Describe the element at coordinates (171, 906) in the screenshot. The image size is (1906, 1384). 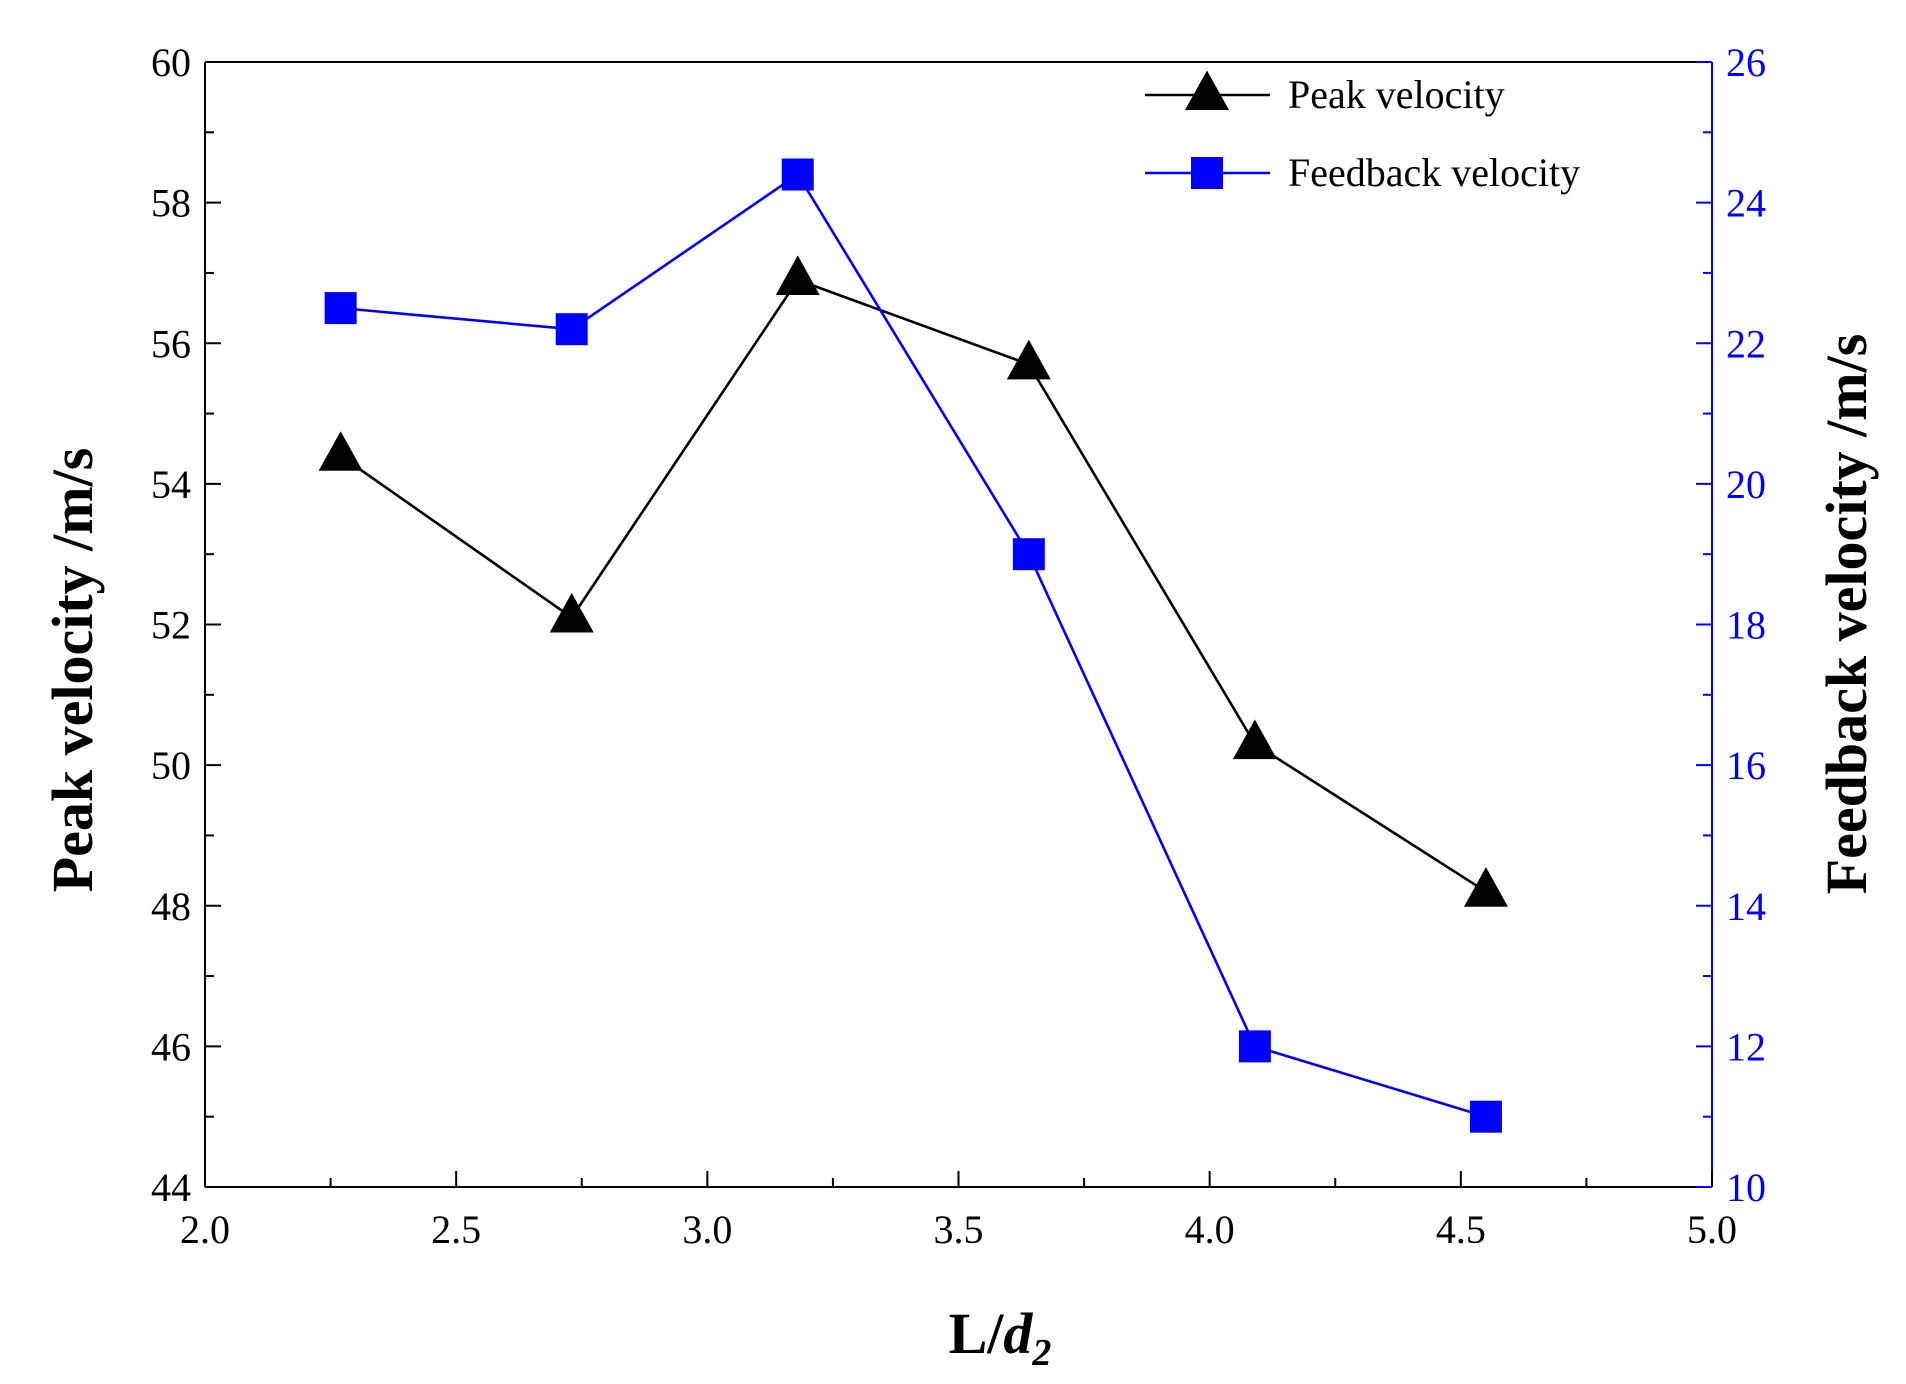
I see `y-left-tick-label: 48` at that location.